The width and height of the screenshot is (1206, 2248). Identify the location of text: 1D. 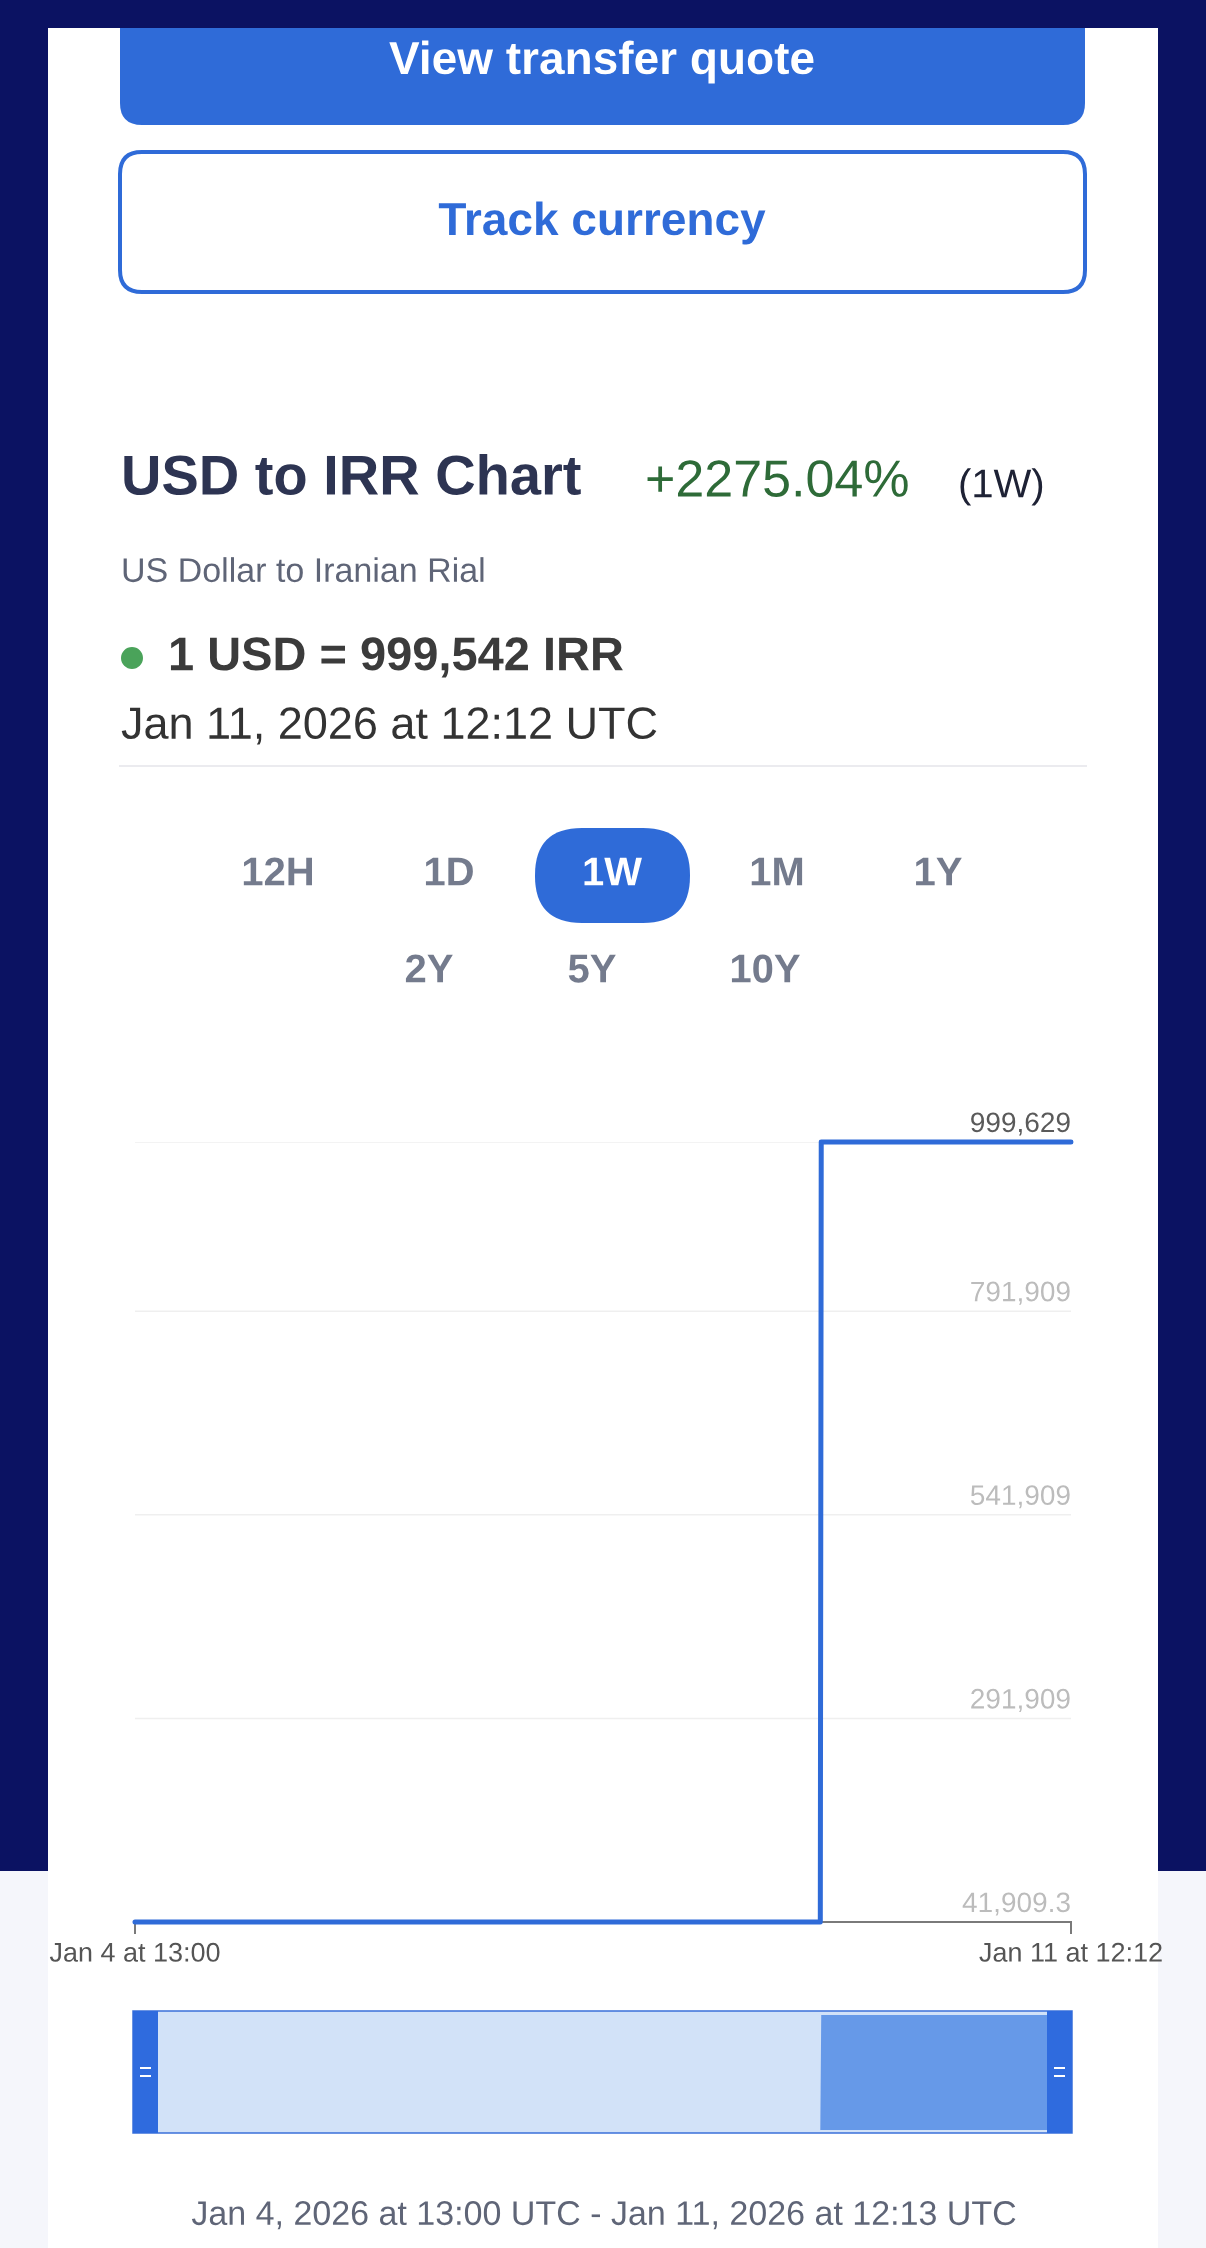
(449, 871).